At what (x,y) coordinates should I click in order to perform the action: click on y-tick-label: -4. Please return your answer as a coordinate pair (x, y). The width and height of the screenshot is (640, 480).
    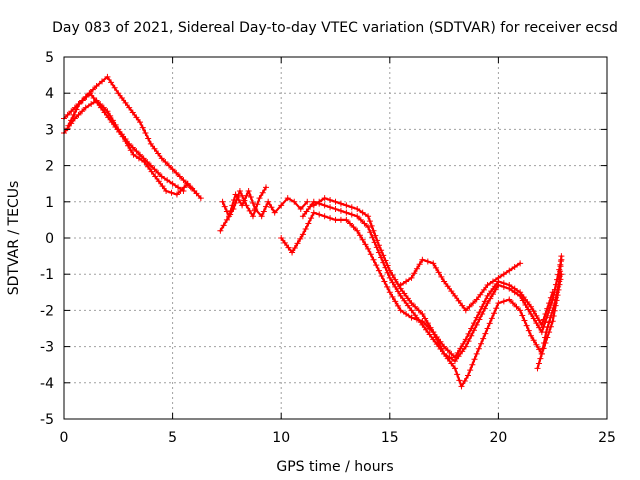
    Looking at the image, I should click on (47, 384).